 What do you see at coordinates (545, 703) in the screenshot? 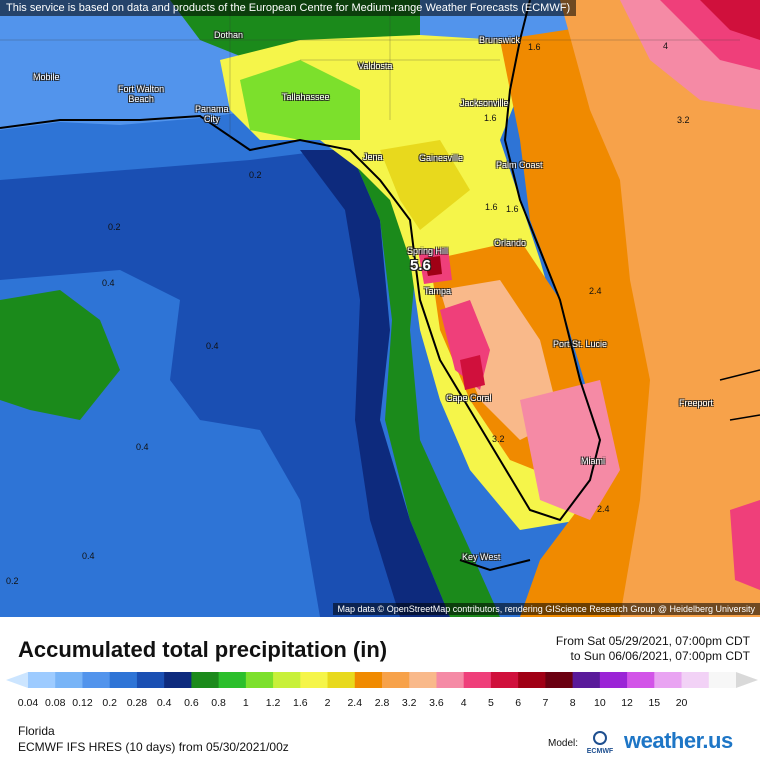
I see `scale-tick-label: 7` at bounding box center [545, 703].